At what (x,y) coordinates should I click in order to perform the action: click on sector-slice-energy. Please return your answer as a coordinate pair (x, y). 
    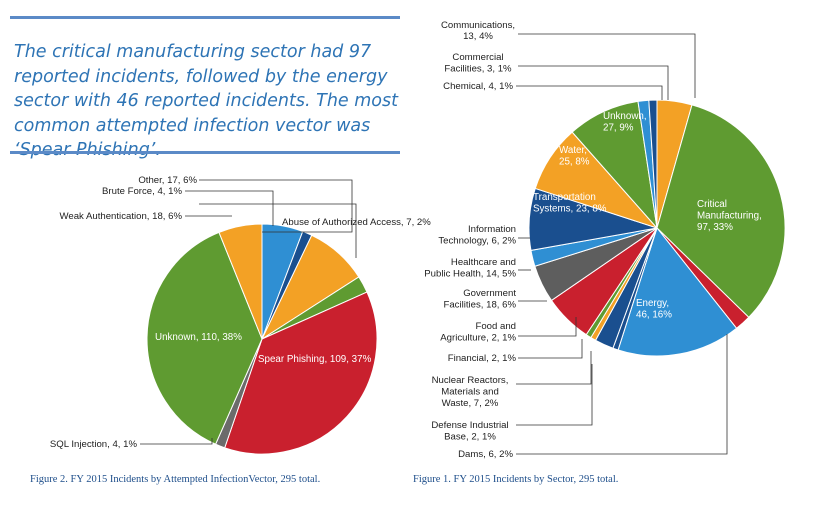
    Looking at the image, I should click on (677, 291).